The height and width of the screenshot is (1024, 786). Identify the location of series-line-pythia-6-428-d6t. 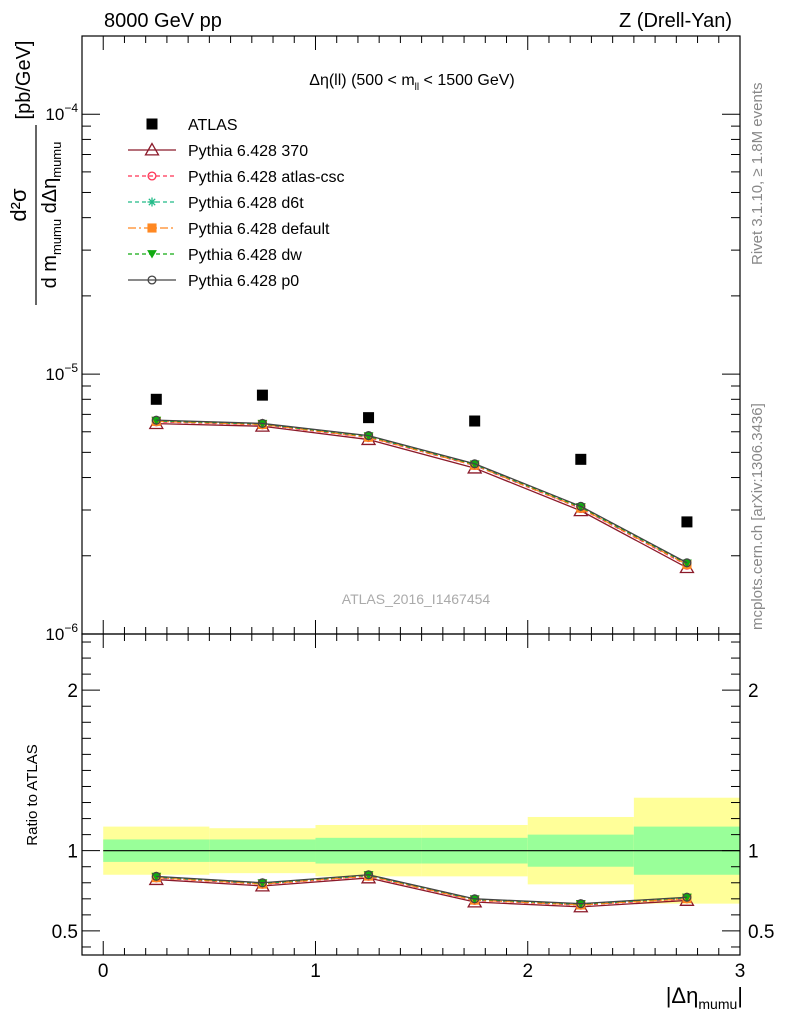
(422, 492).